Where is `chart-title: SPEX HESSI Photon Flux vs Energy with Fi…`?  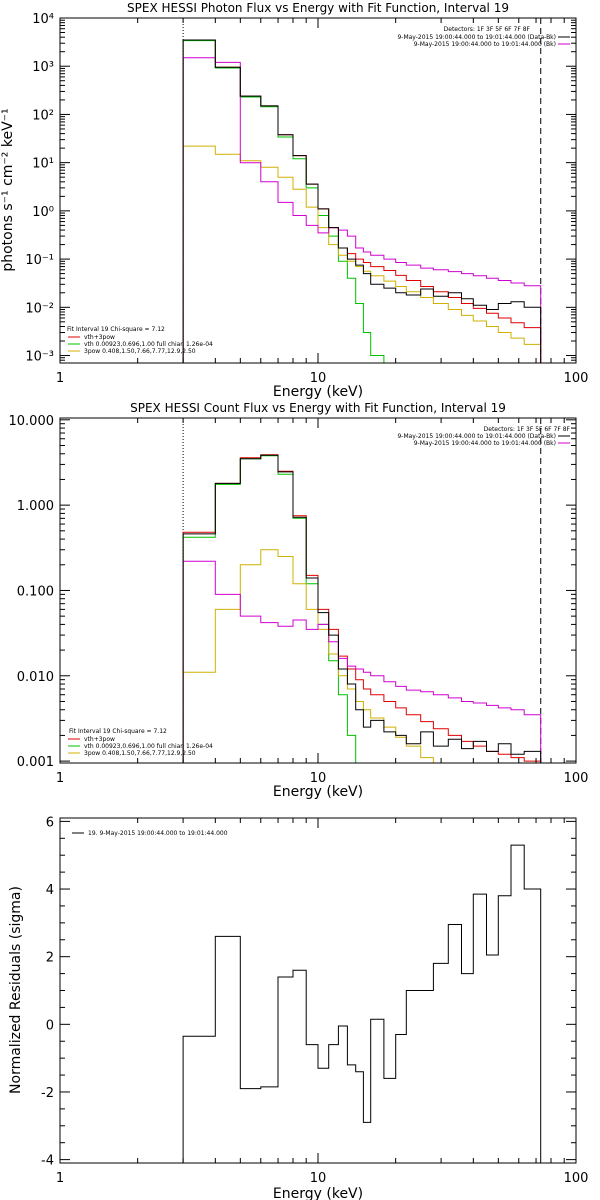 chart-title: SPEX HESSI Photon Flux vs Energy with Fi… is located at coordinates (318, 8).